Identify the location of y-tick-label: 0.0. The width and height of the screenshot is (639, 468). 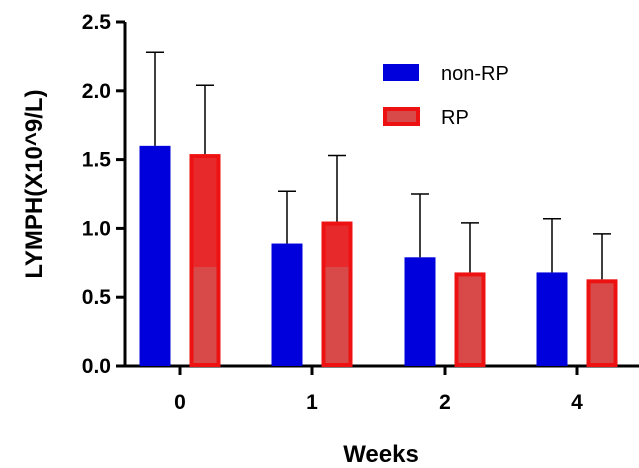
(96, 366).